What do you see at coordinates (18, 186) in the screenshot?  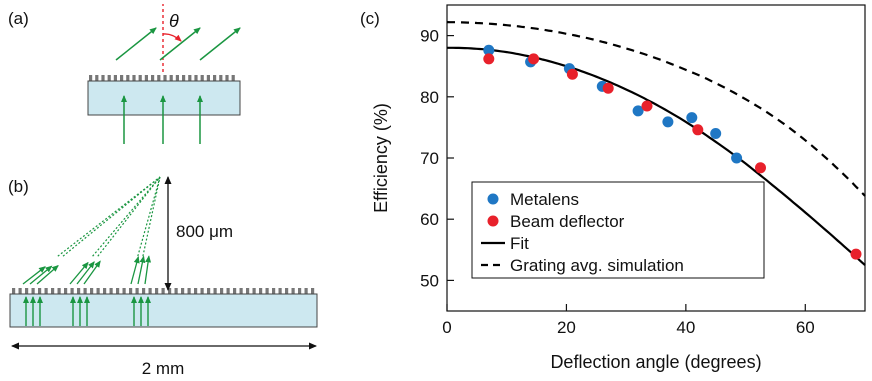 I see `panel-b-label: (b)` at bounding box center [18, 186].